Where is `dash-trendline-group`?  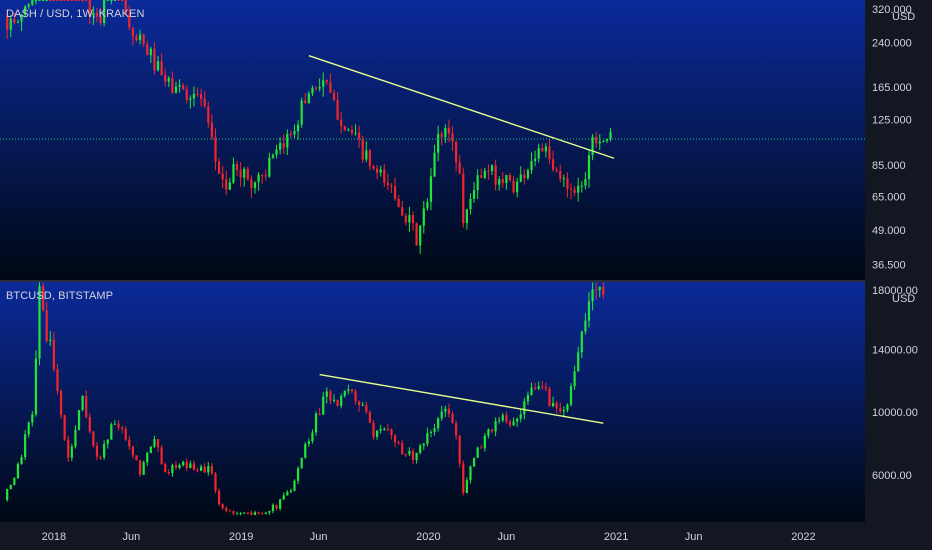 dash-trendline-group is located at coordinates (461, 107).